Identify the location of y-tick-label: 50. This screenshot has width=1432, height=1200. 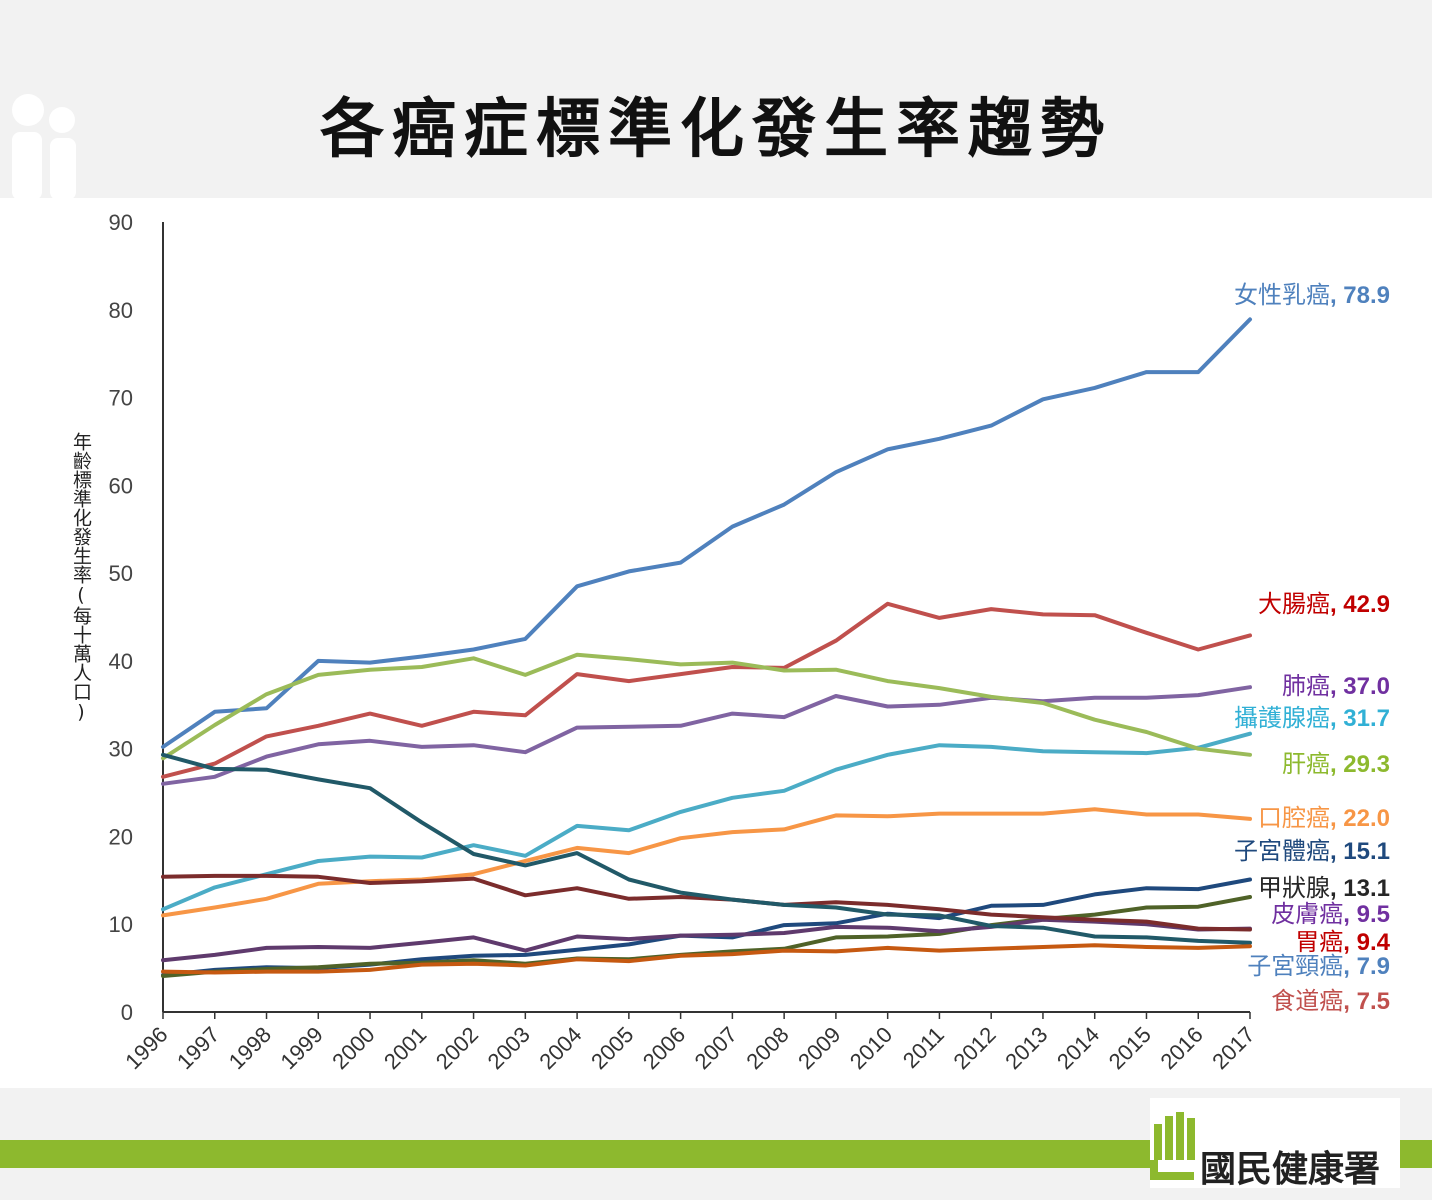
(121, 573).